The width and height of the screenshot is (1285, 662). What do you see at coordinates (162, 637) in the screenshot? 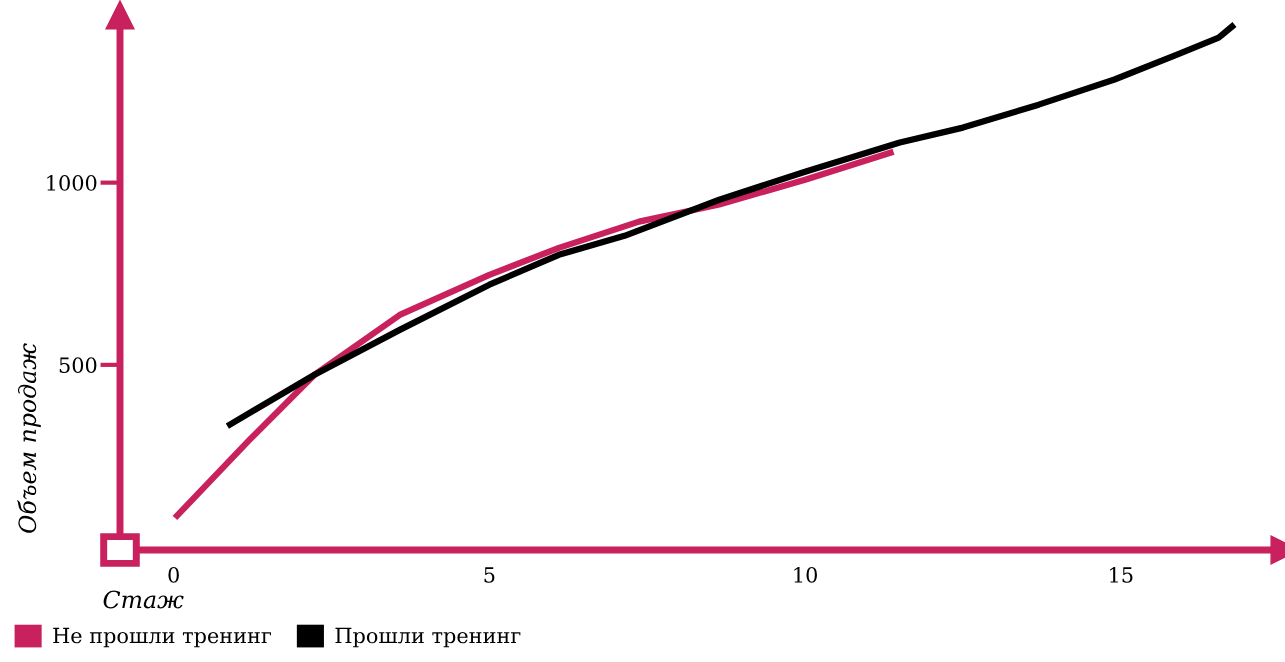
I see `legend-label: Не прошли тренинг` at bounding box center [162, 637].